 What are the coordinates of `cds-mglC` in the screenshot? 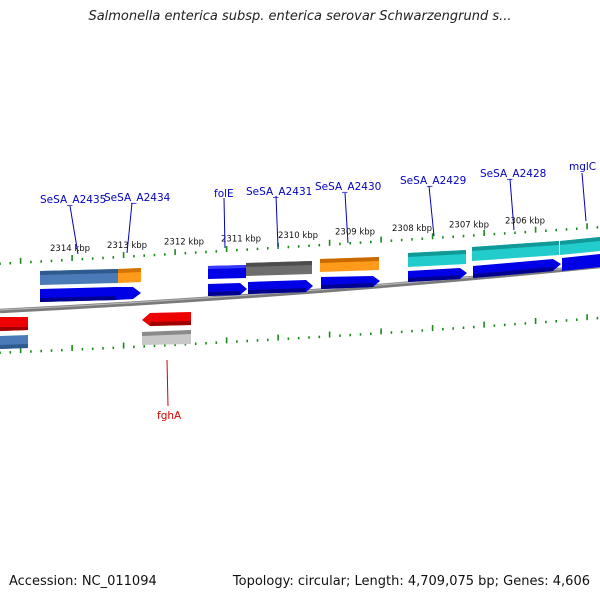 It's located at (581, 262).